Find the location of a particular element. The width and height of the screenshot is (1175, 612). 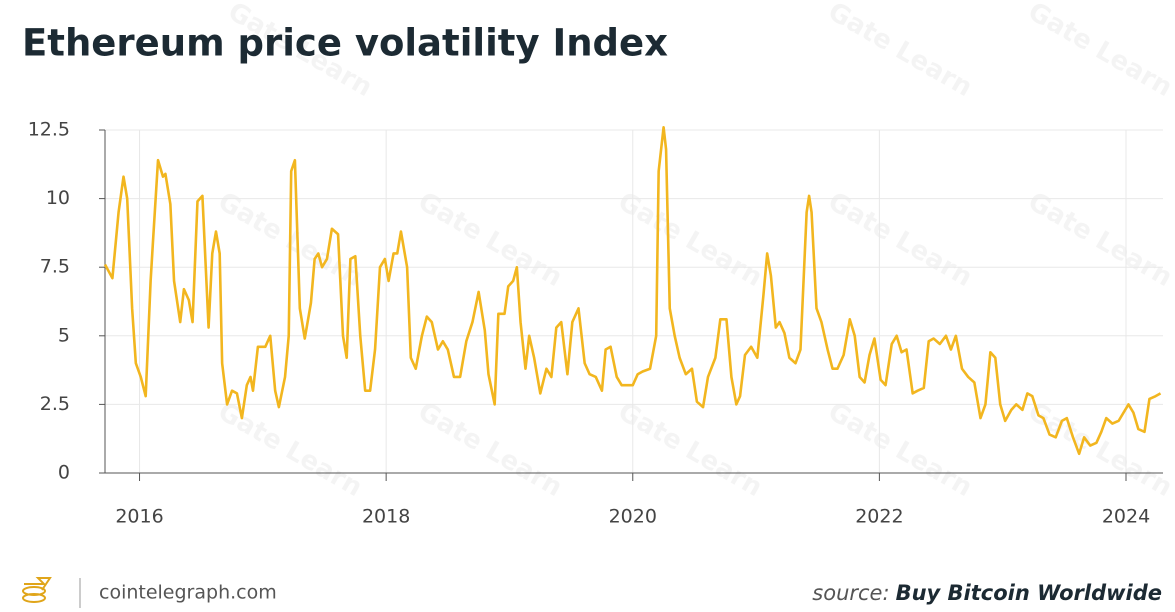

y-tick-label: 2.5 is located at coordinates (55, 404).